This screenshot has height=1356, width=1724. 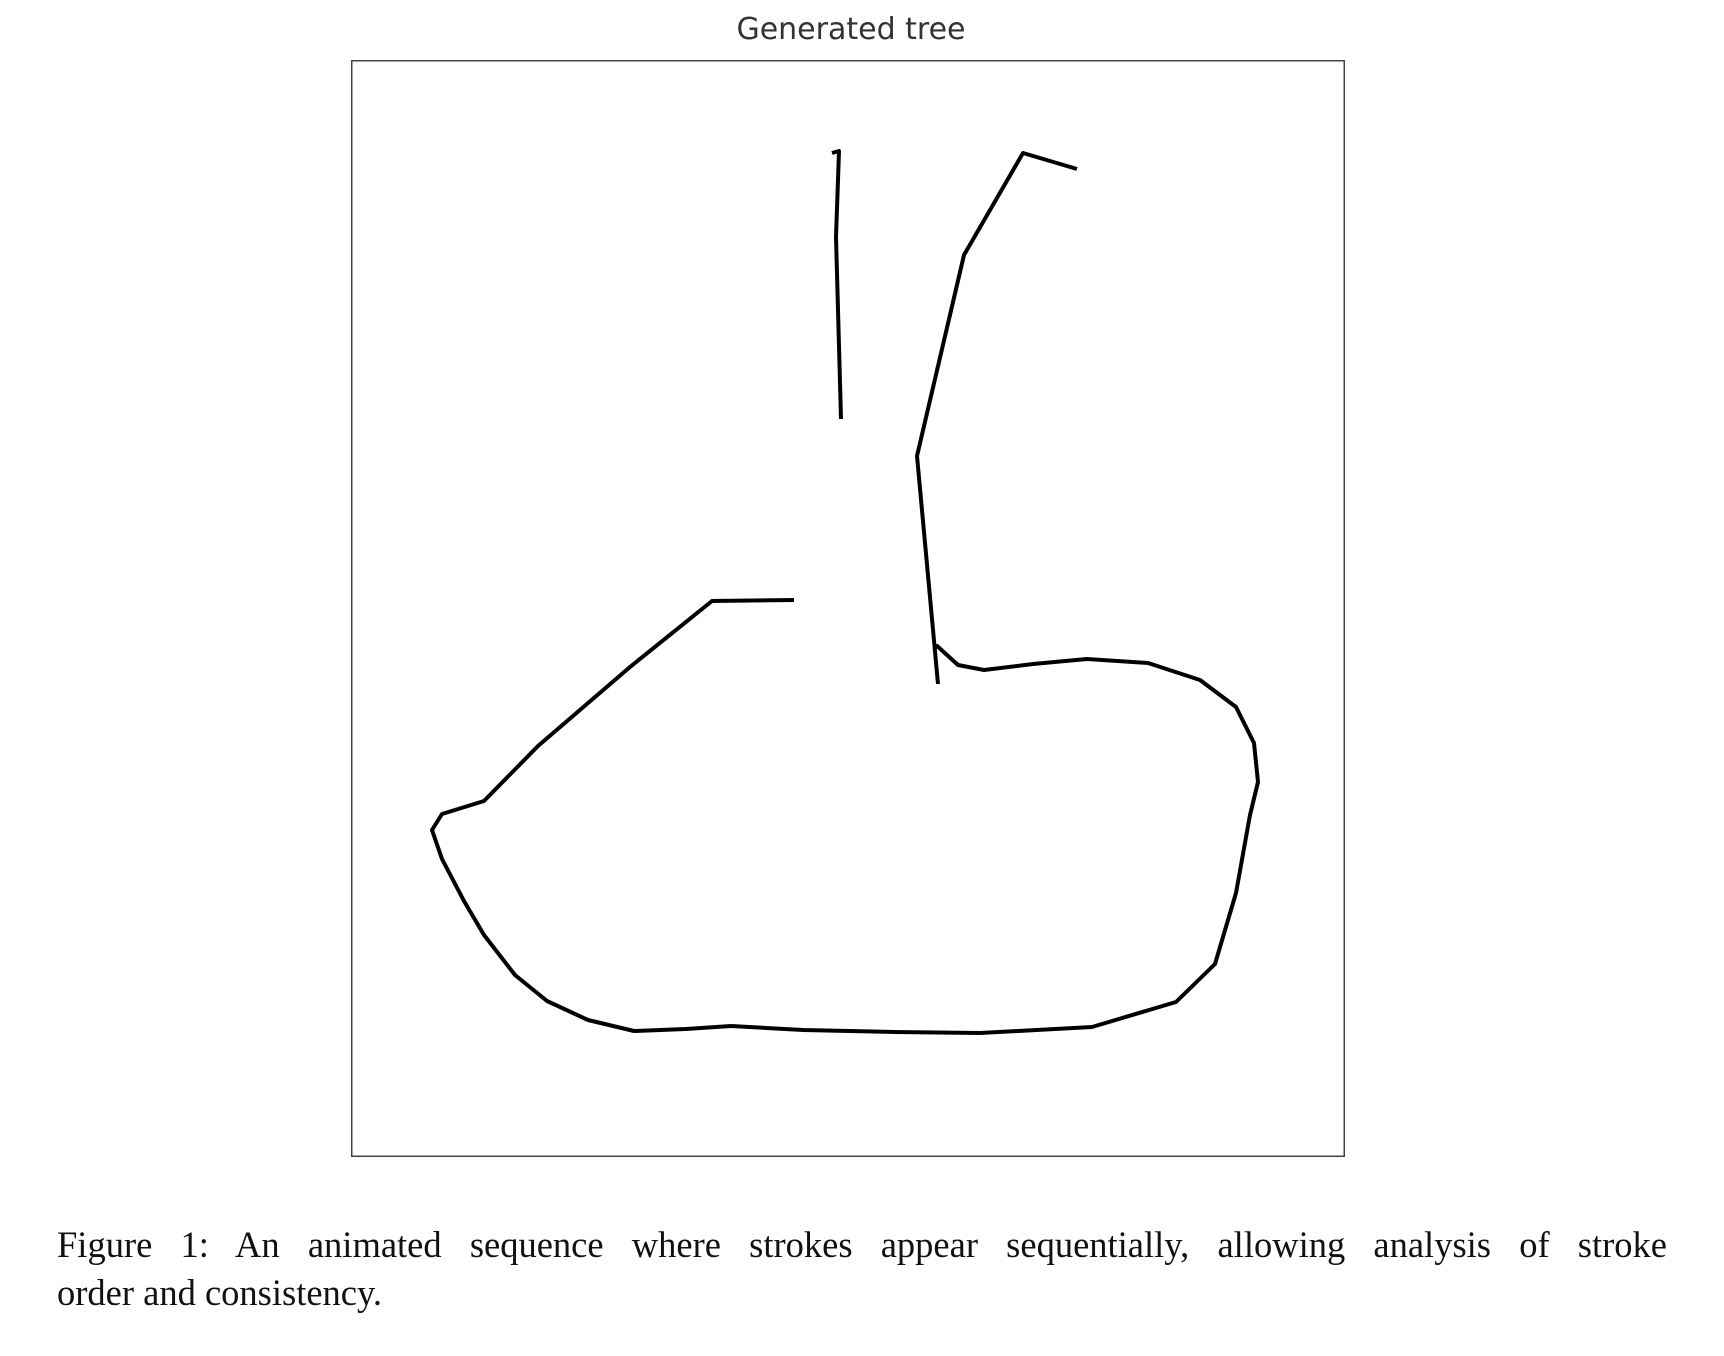 What do you see at coordinates (996, 418) in the screenshot?
I see `stroke-right-trunk` at bounding box center [996, 418].